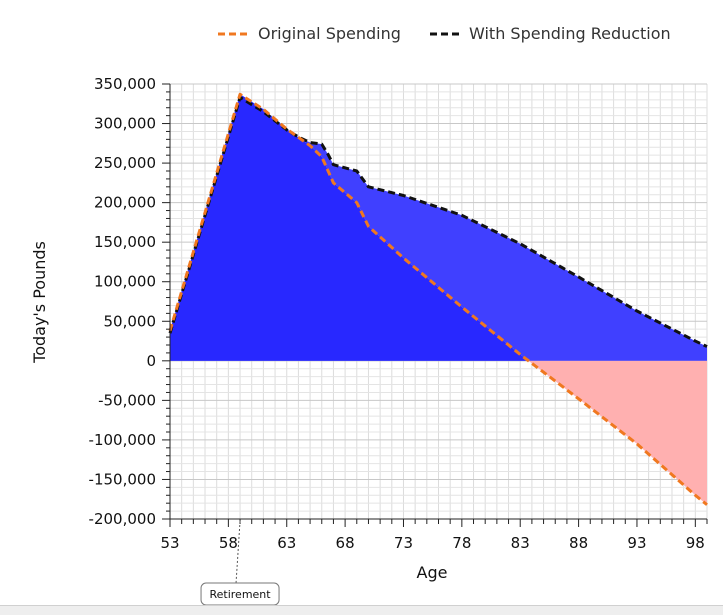  What do you see at coordinates (127, 400) in the screenshot?
I see `y-tick-label: -50,000` at bounding box center [127, 400].